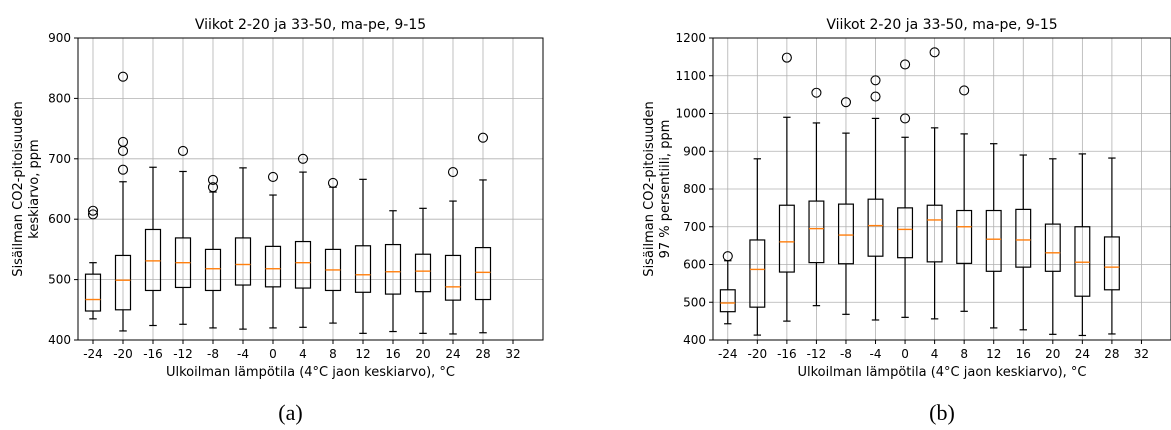 Image resolution: width=1171 pixels, height=430 pixels. I want to click on x-tick-label: 0, so click(905, 354).